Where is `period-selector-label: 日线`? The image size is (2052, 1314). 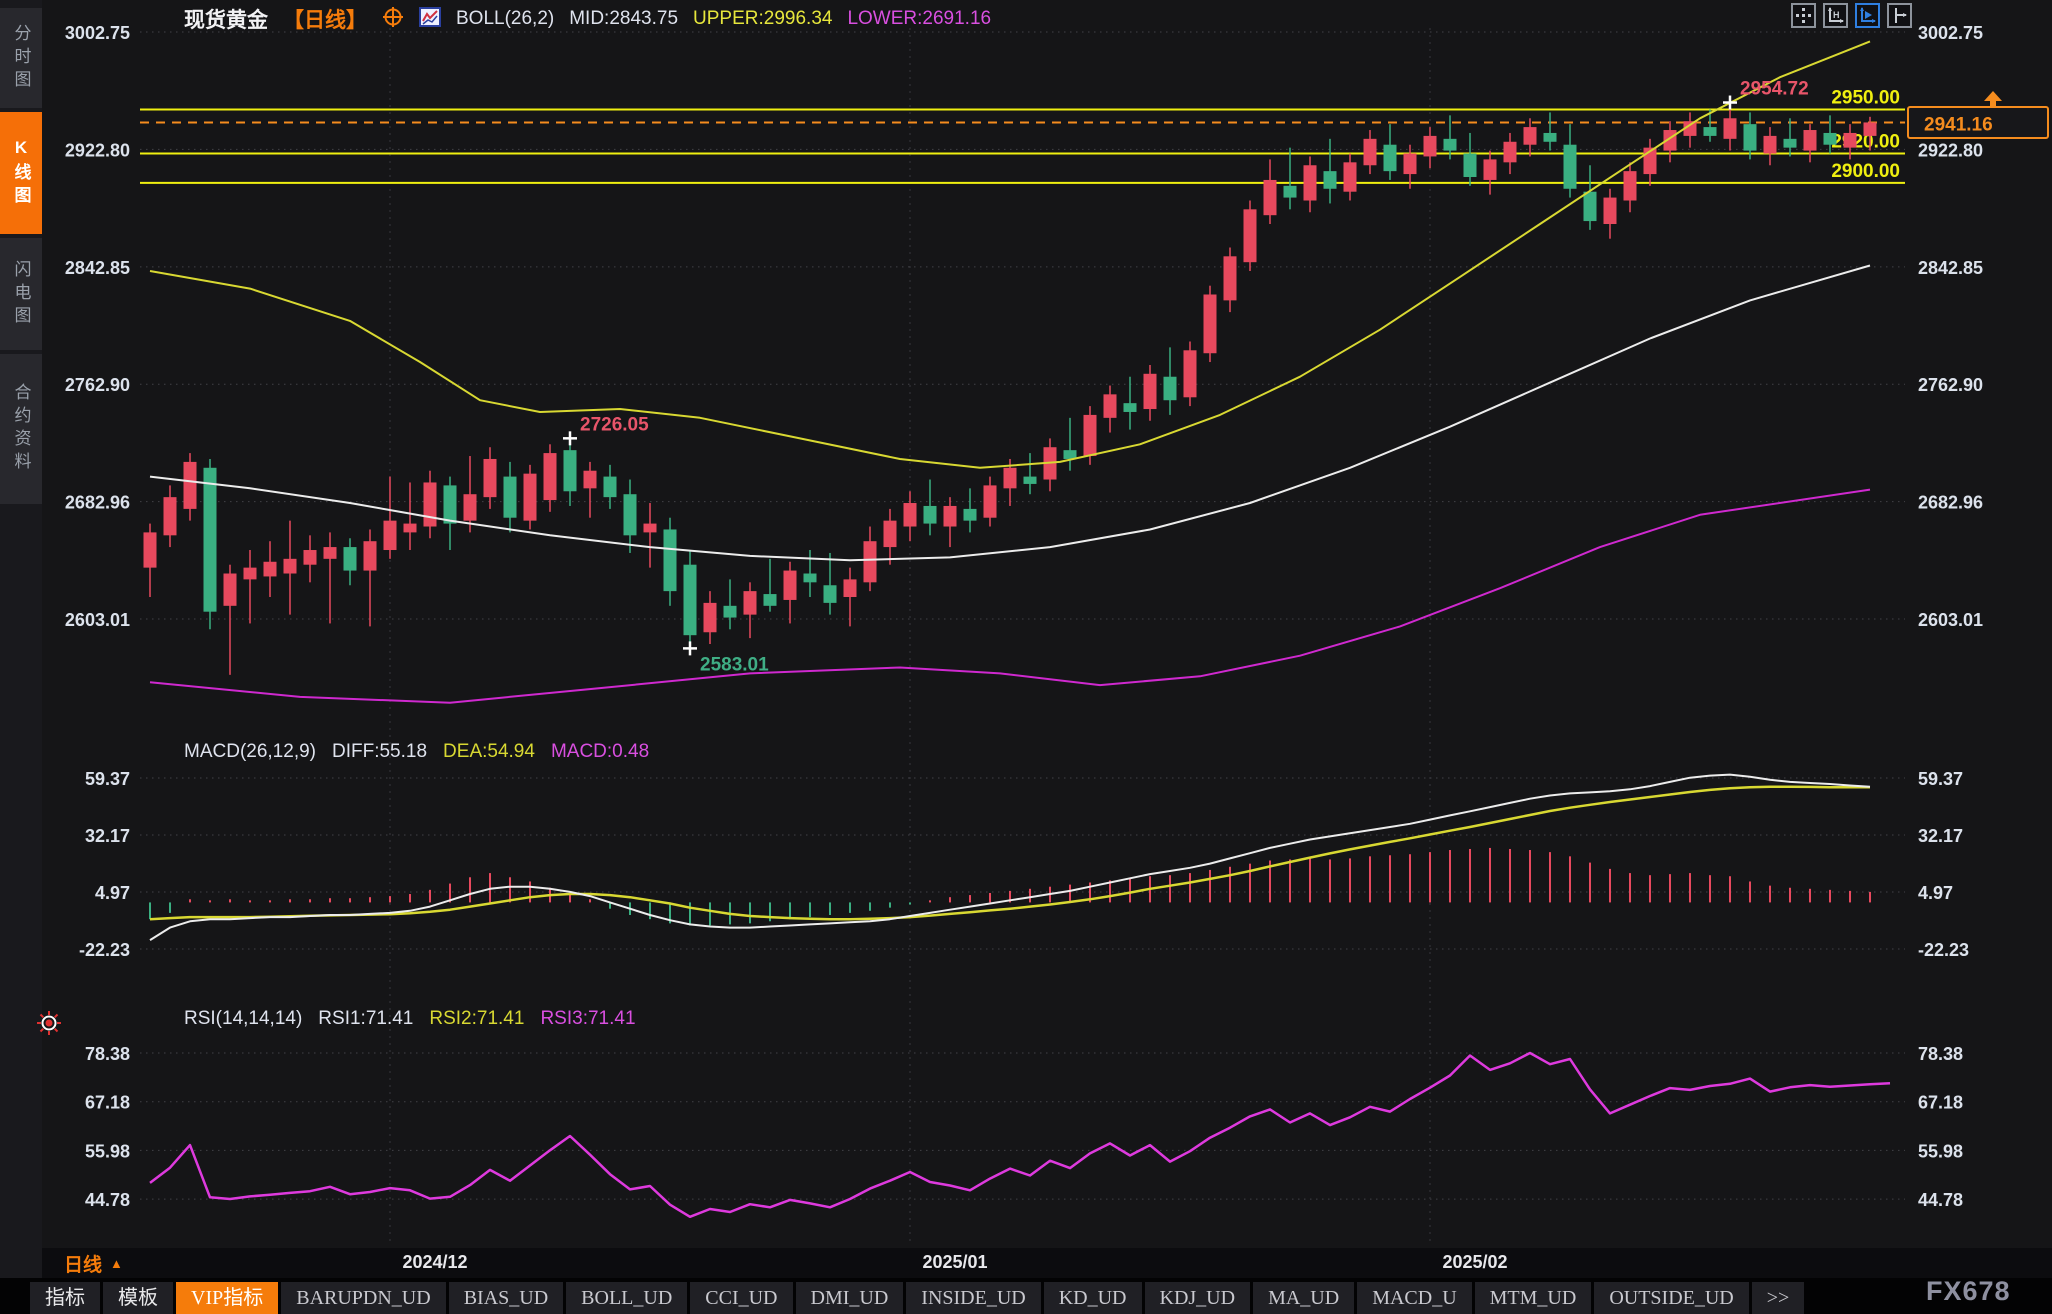 period-selector-label: 日线 is located at coordinates (83, 1265).